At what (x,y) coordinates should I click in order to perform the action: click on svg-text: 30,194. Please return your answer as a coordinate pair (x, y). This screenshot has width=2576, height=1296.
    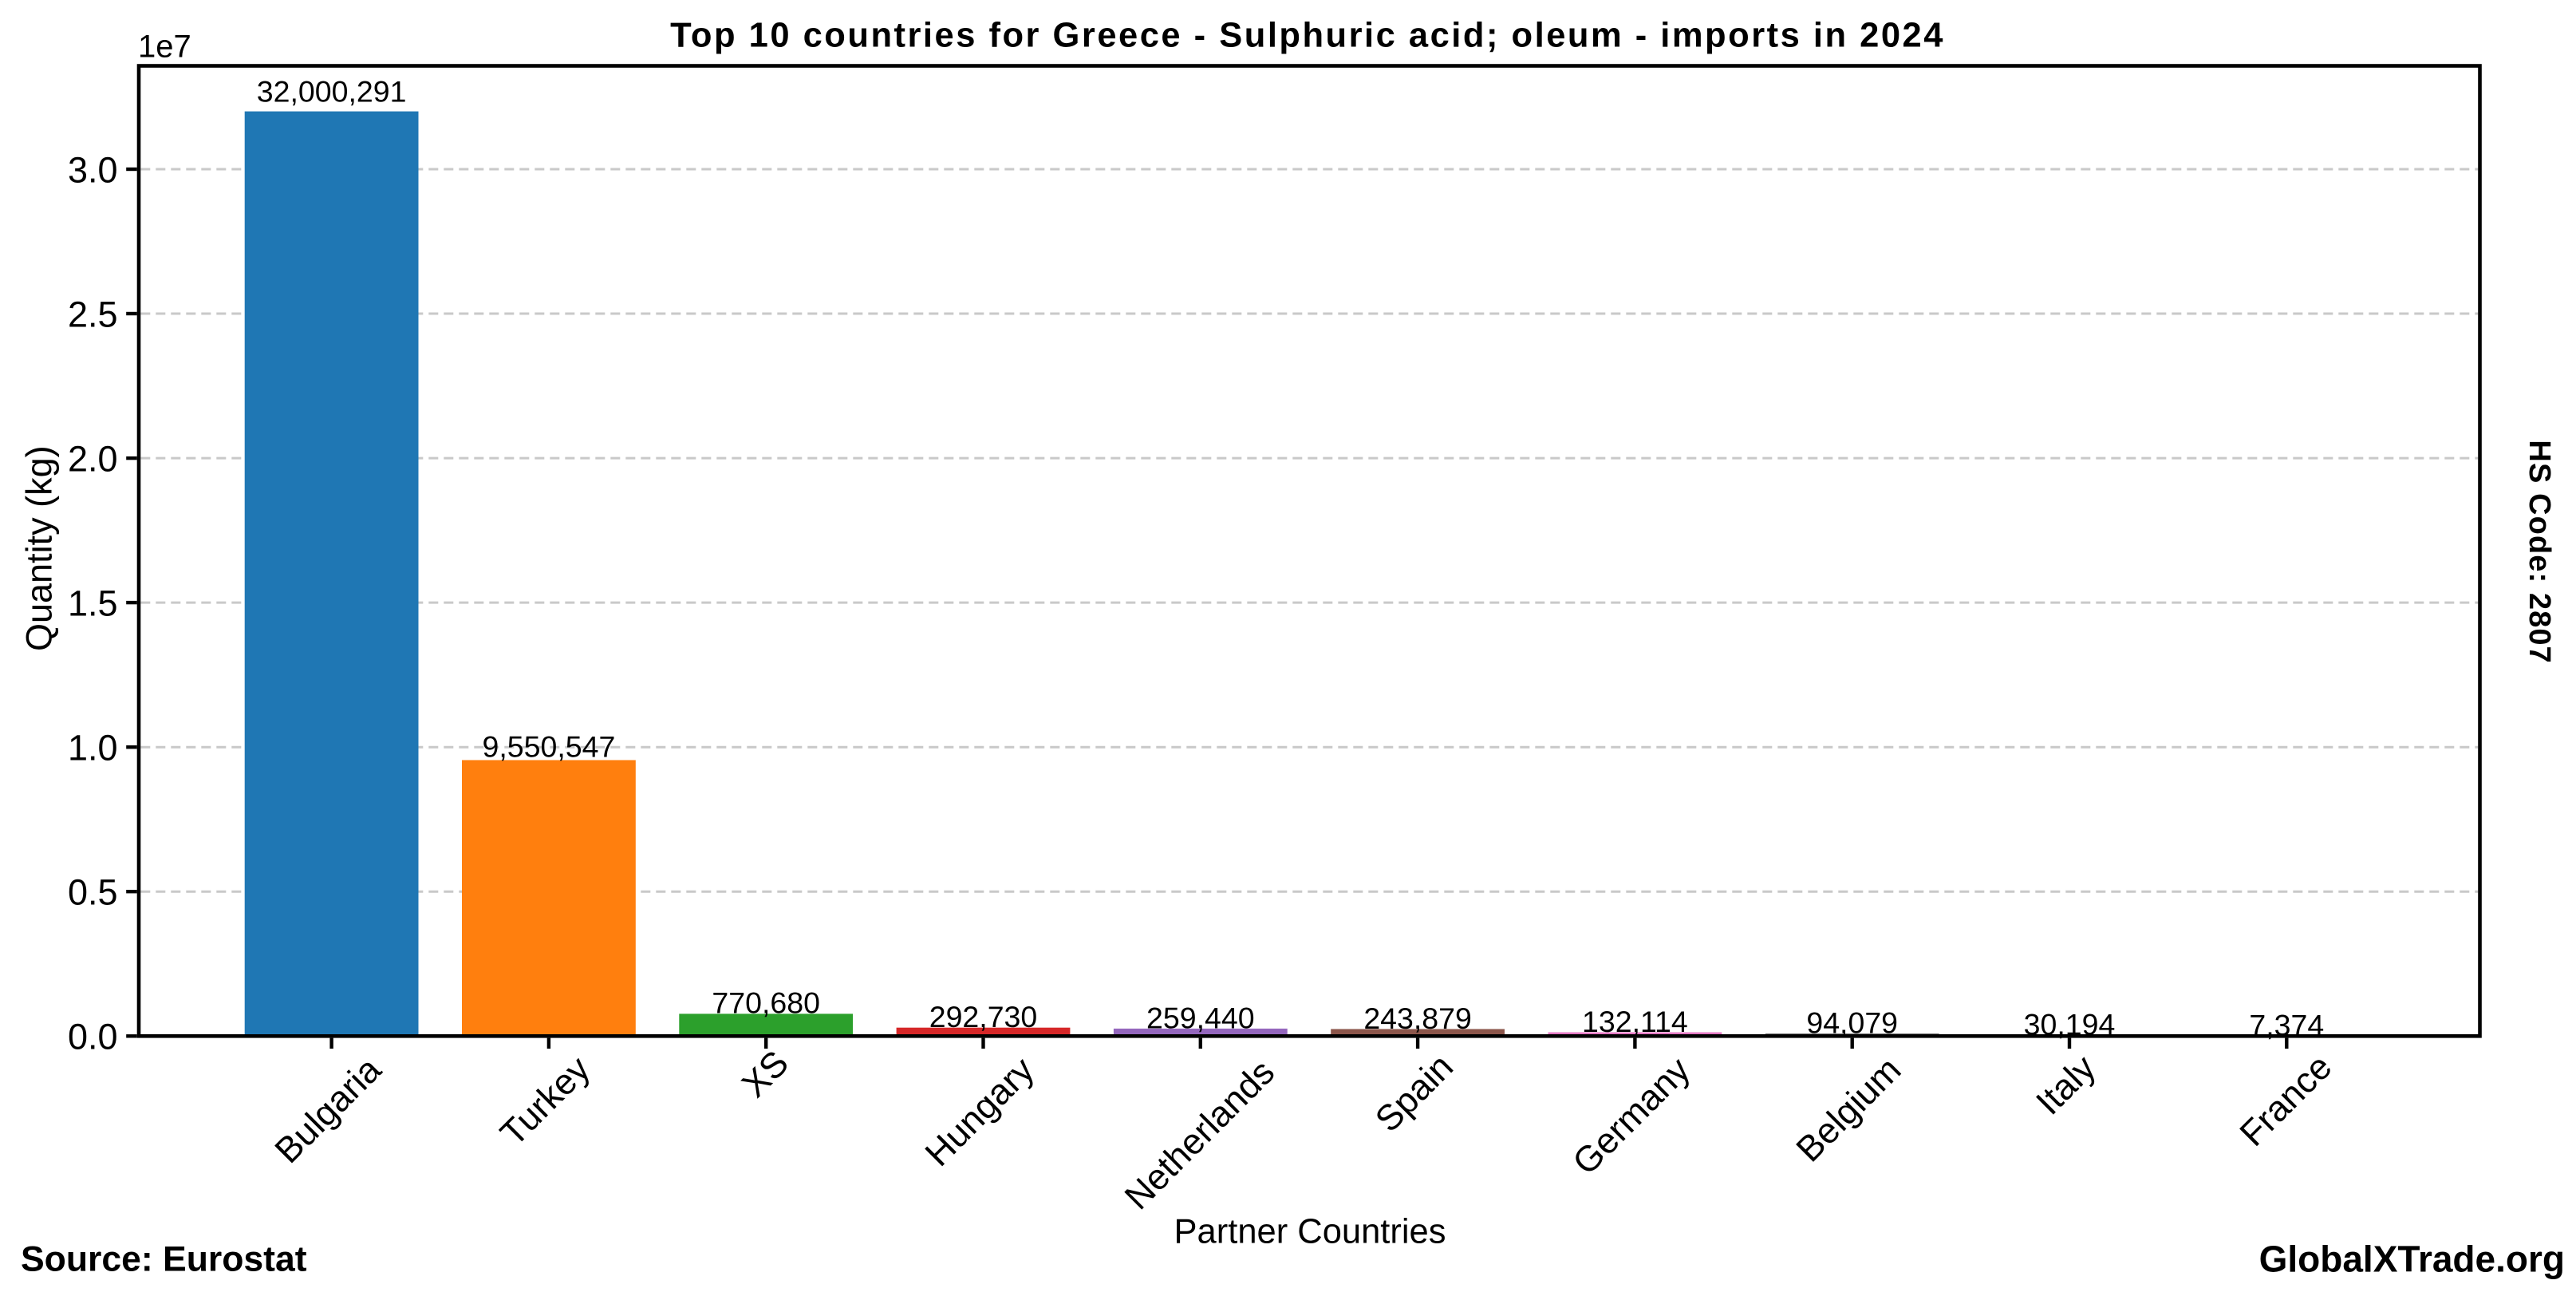
    Looking at the image, I should click on (2070, 1024).